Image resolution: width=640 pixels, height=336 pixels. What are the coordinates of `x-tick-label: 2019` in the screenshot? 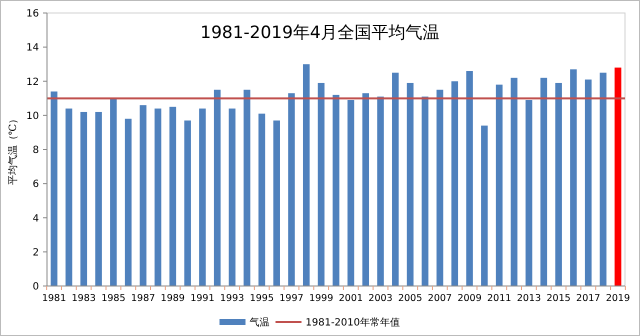 It's located at (618, 298).